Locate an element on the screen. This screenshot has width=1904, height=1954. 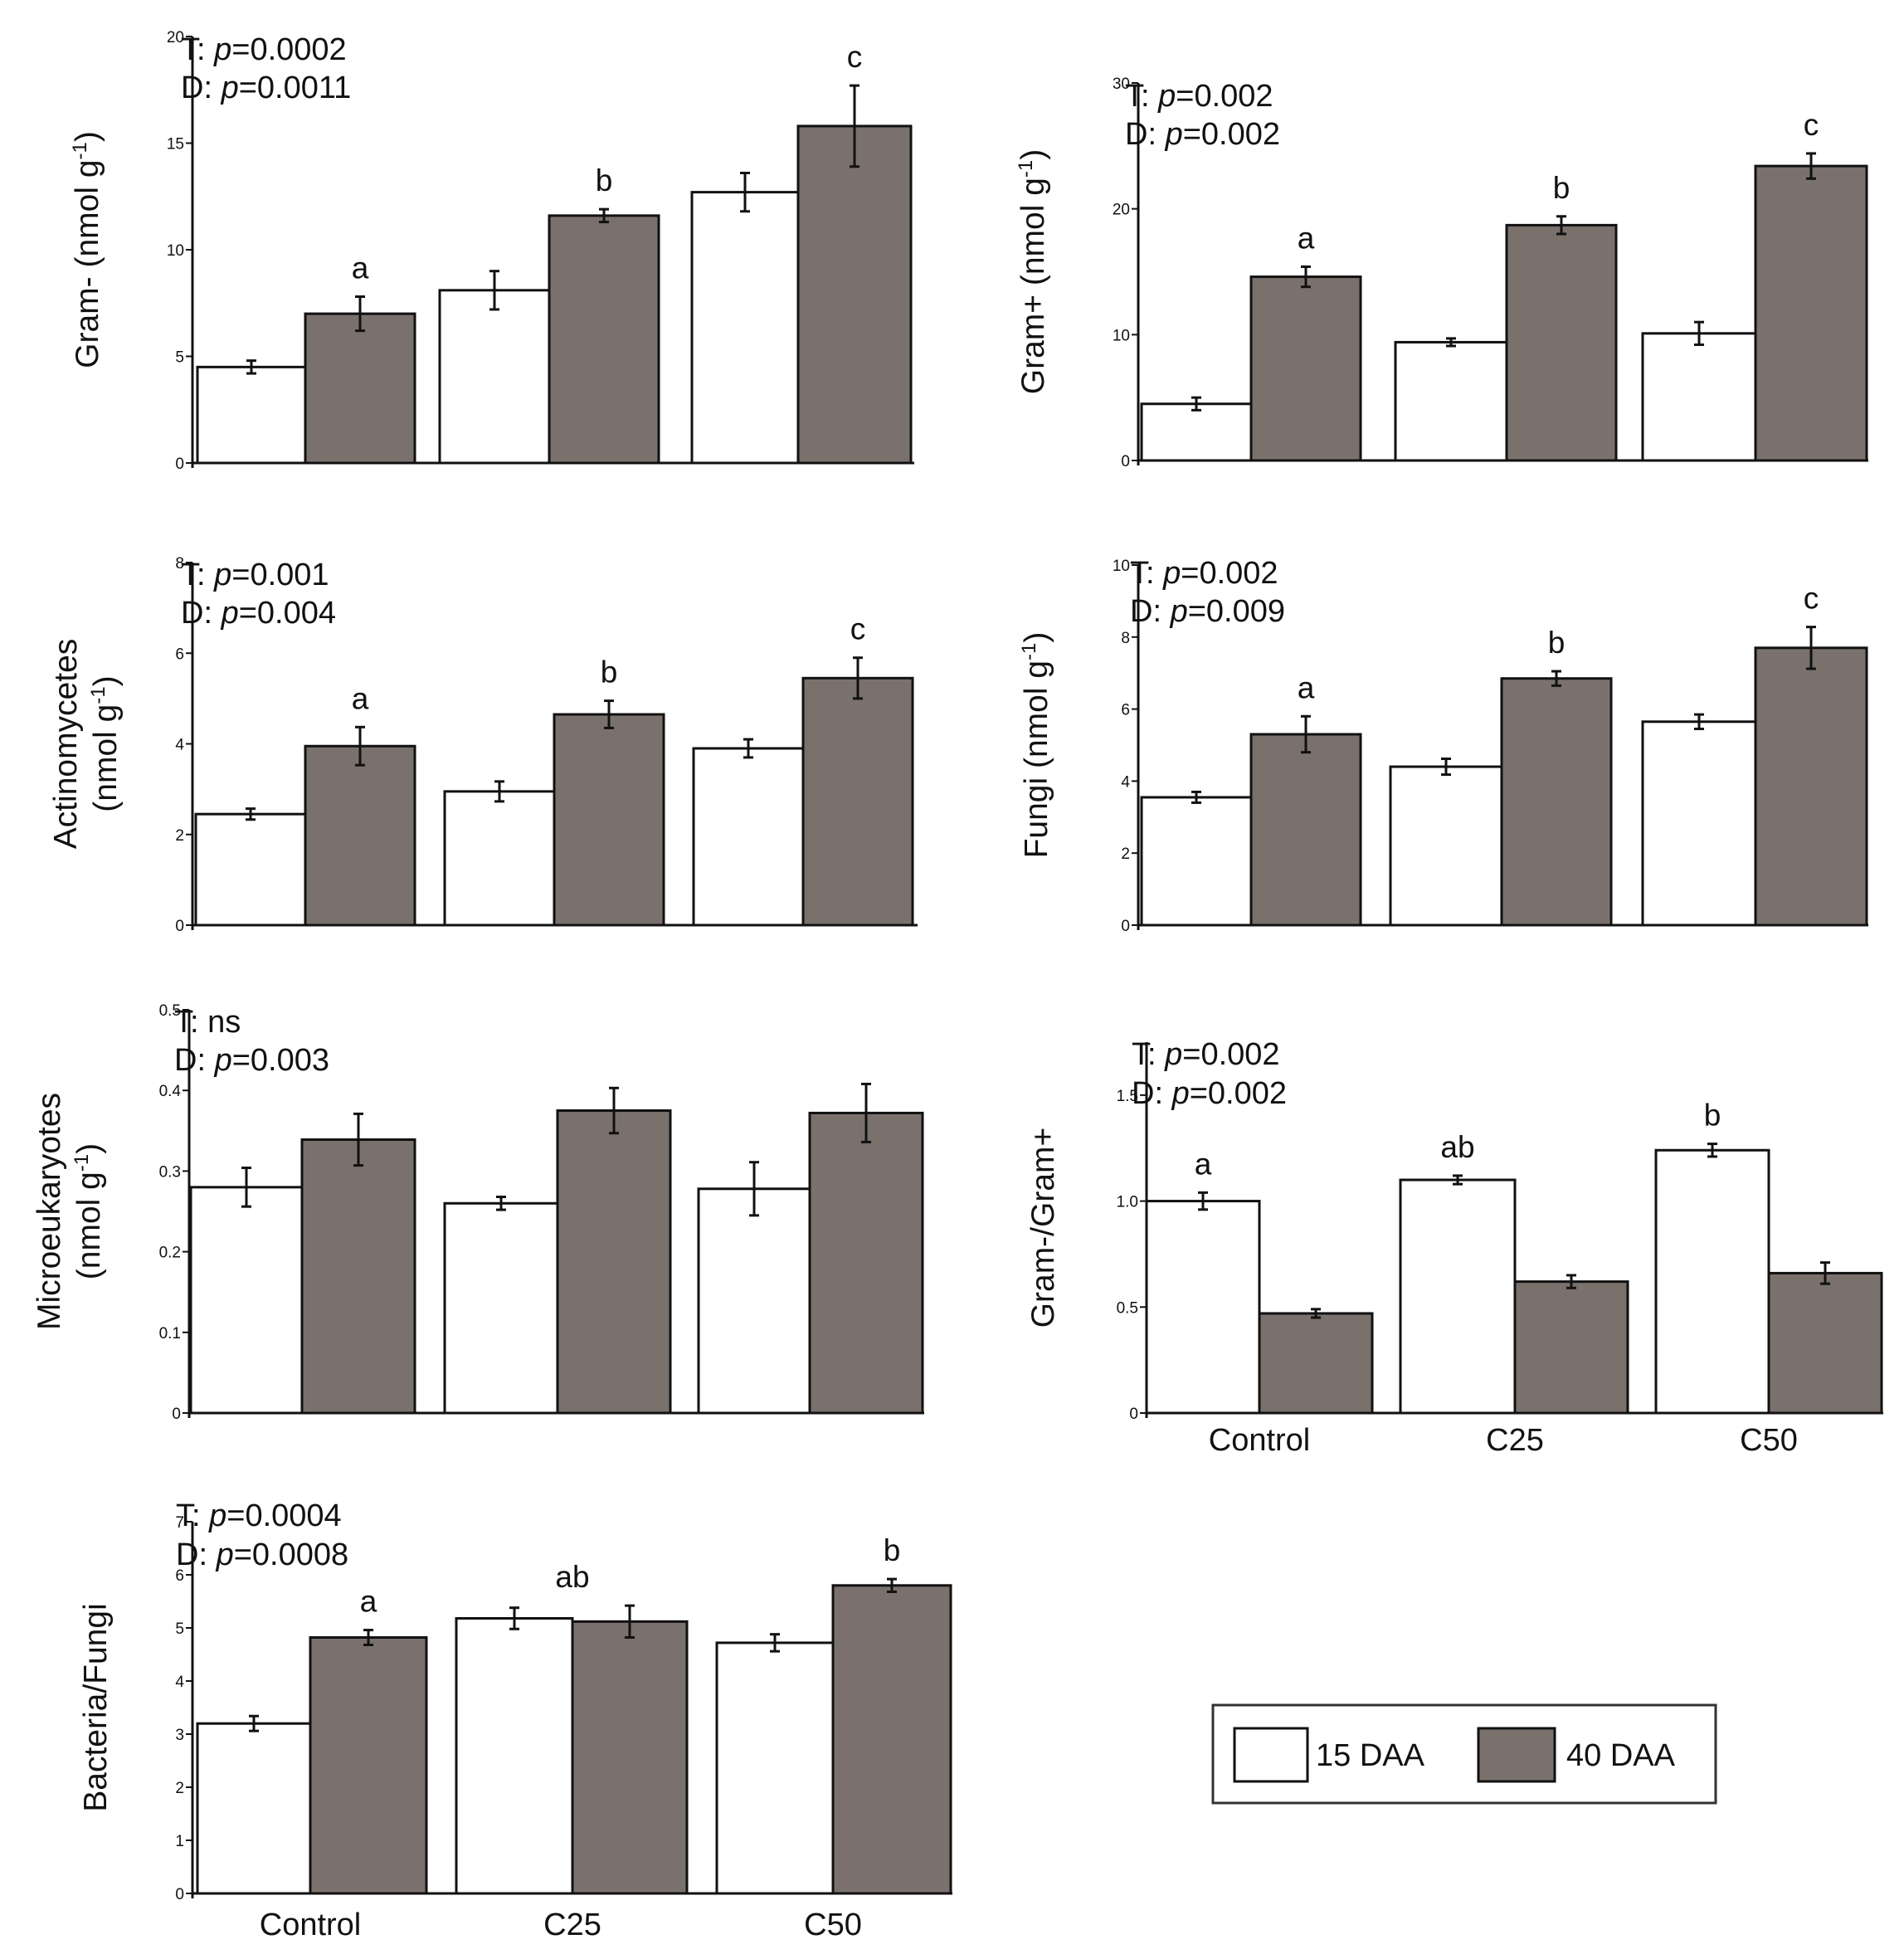
significance-letter-fungi-1: b is located at coordinates (1557, 643).